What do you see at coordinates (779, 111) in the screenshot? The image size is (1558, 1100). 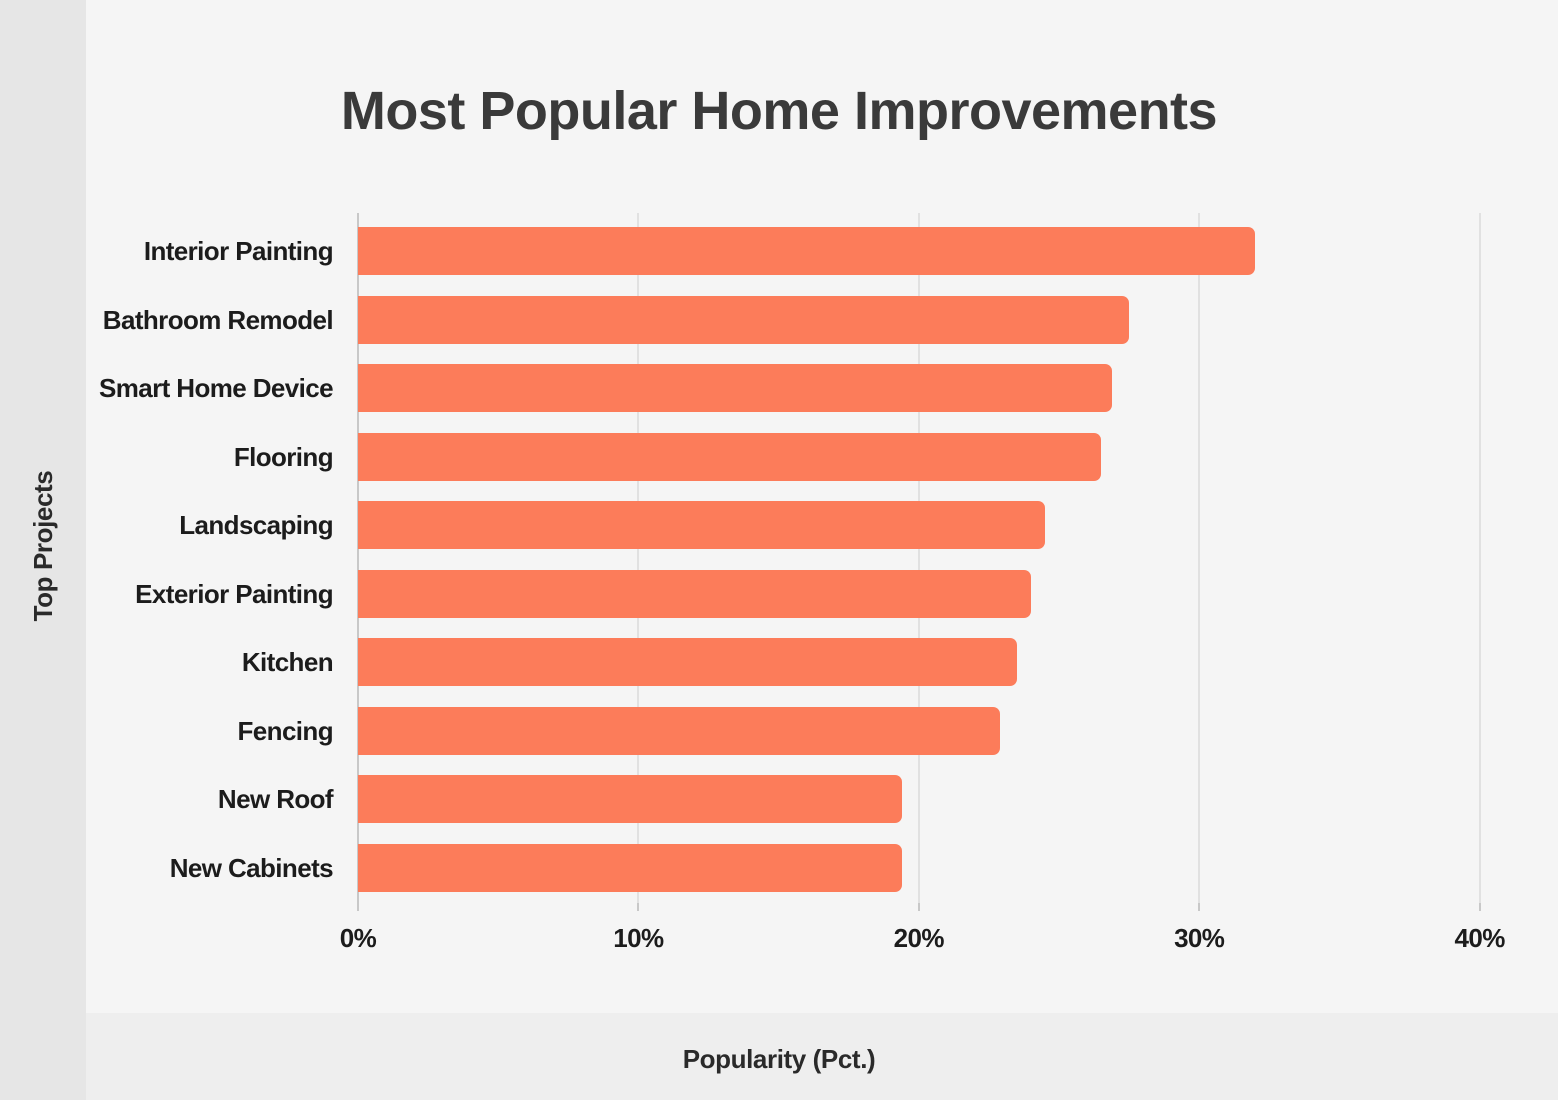 I see `chart-title: Most Popular Home Improvements` at bounding box center [779, 111].